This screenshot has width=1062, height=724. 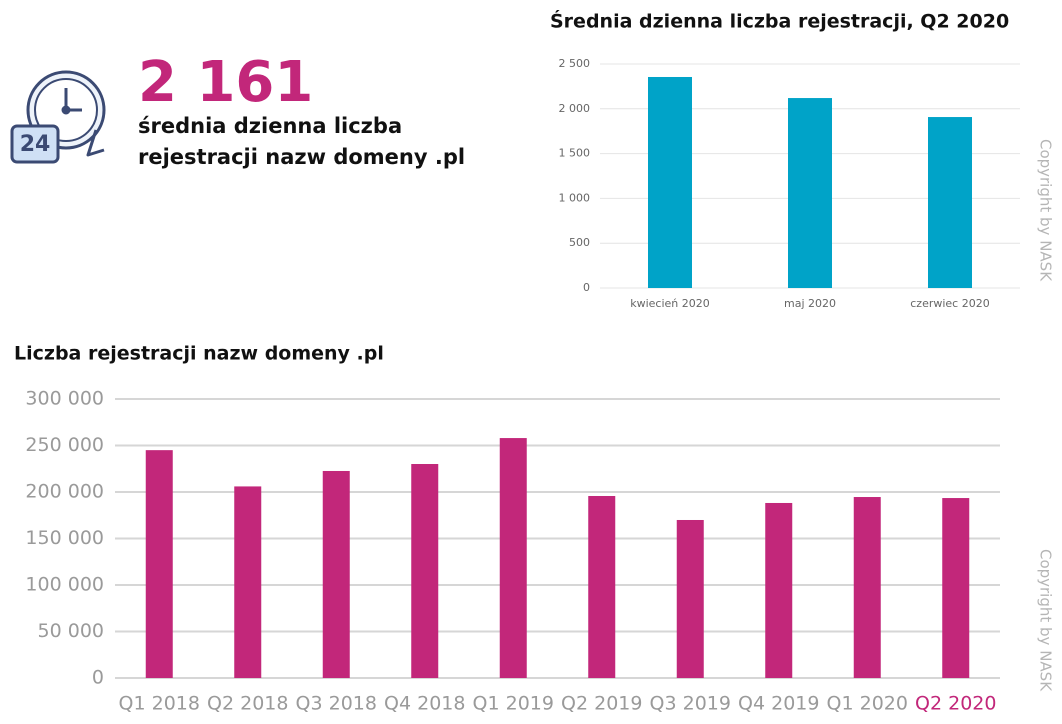 I want to click on y-tick-label: 100 000, so click(x=64, y=585).